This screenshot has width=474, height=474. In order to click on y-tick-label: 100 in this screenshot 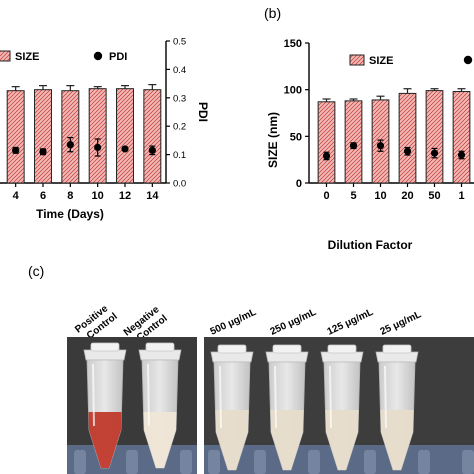, I will do `click(293, 91)`.